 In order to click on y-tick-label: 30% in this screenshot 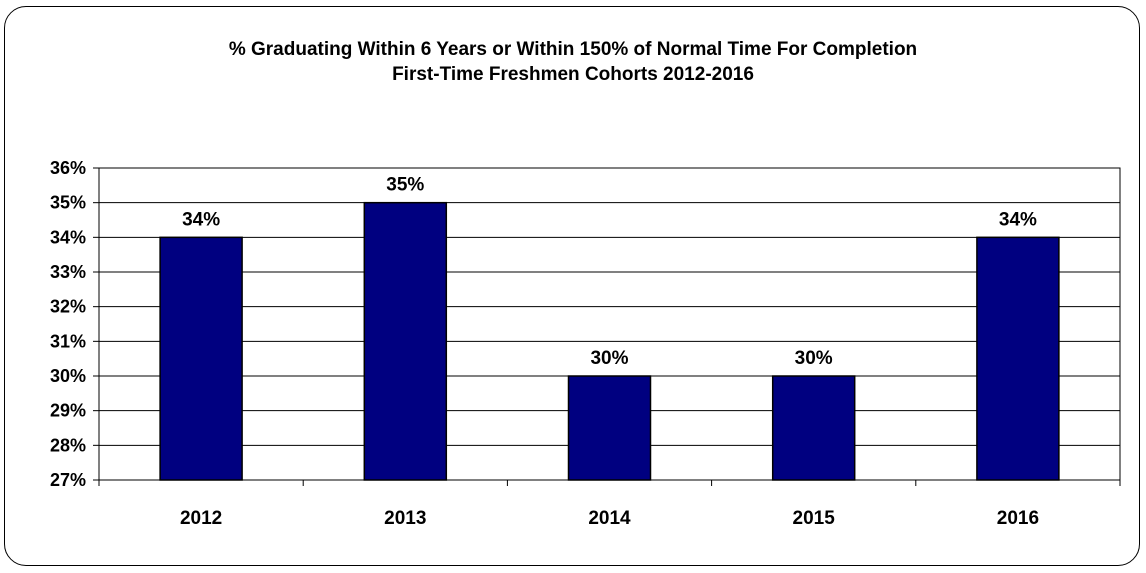, I will do `click(68, 376)`.